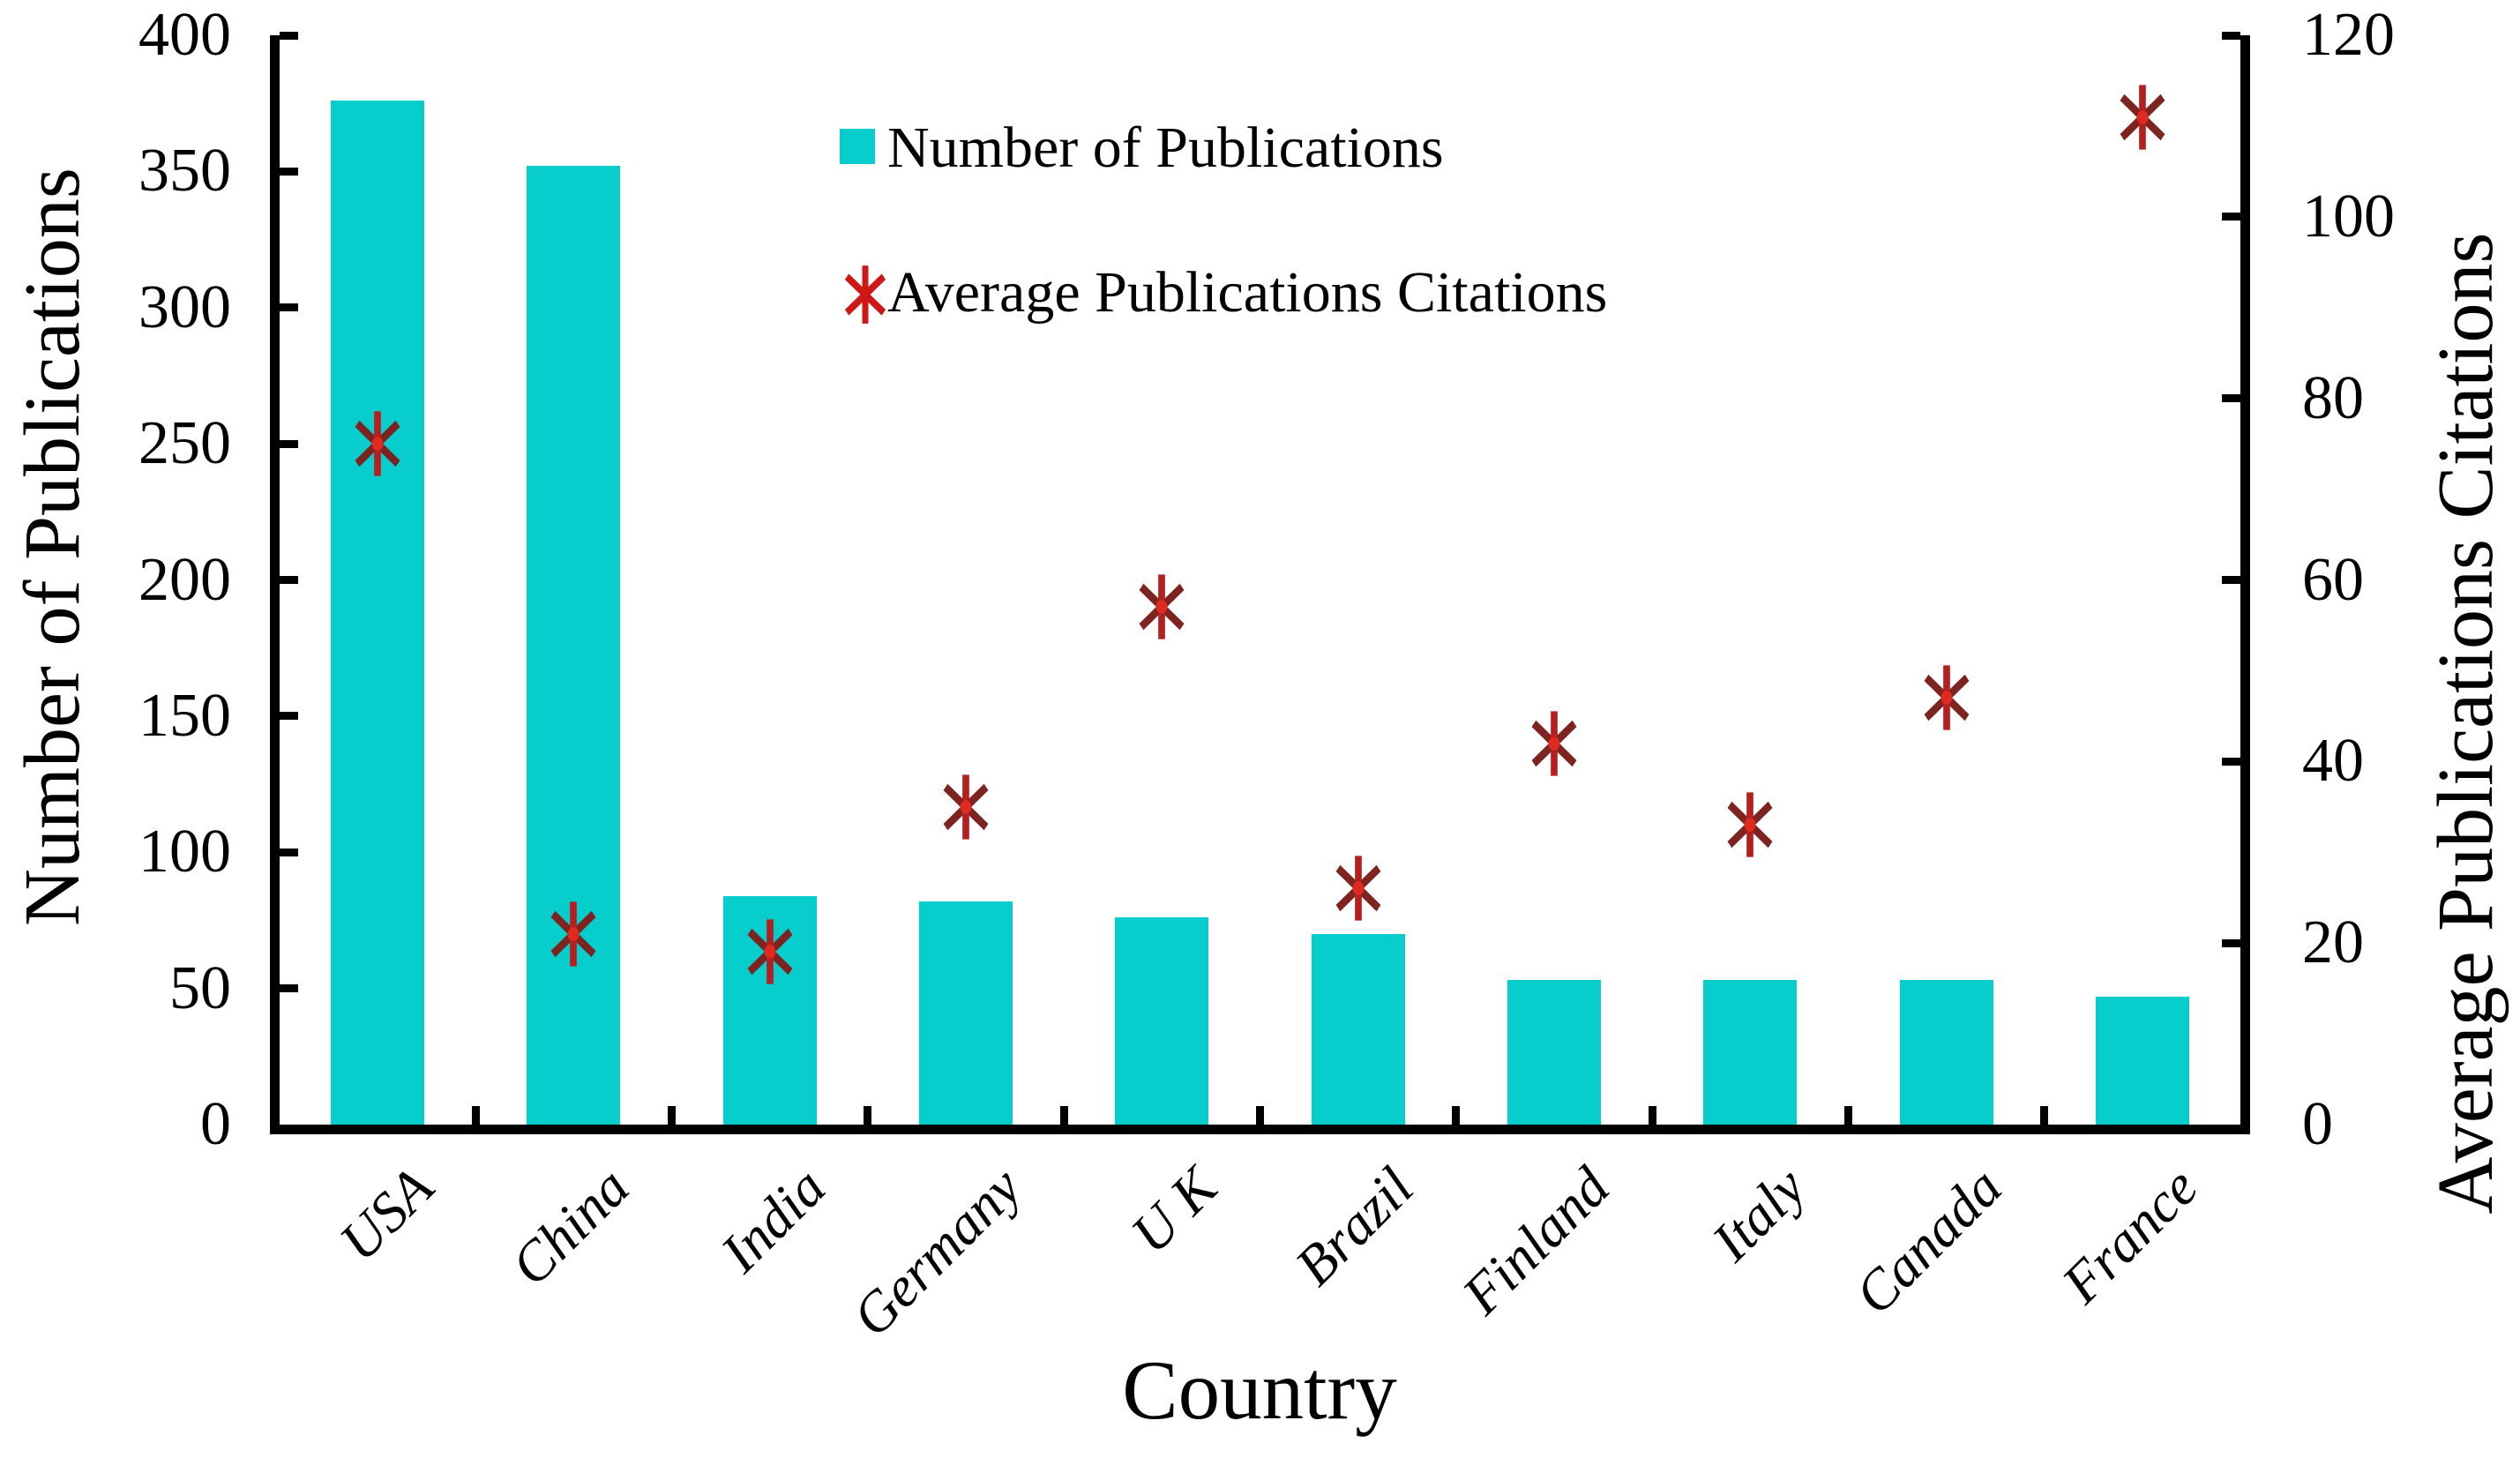  I want to click on marker-asterisk-USA, so click(377, 443).